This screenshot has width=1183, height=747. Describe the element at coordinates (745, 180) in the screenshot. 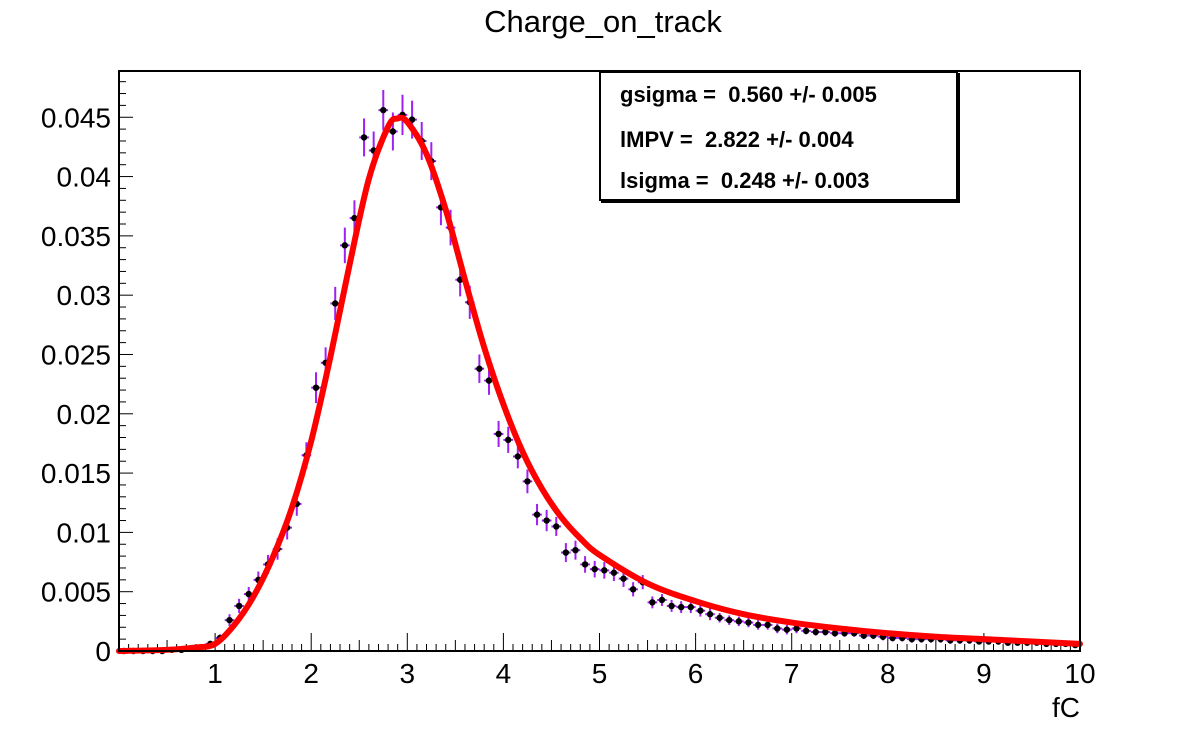

I see `stat-lsigma: lsigma = 0.248 +/- 0.003` at that location.